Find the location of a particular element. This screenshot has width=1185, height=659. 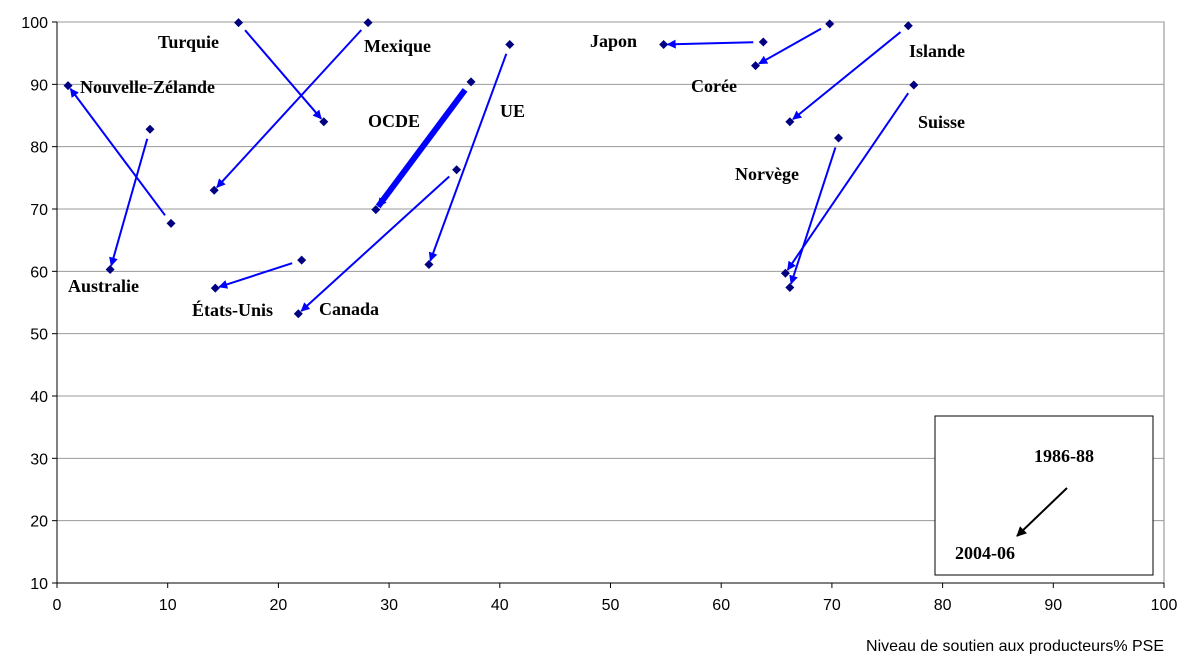

country-label: États-Unis is located at coordinates (232, 309).